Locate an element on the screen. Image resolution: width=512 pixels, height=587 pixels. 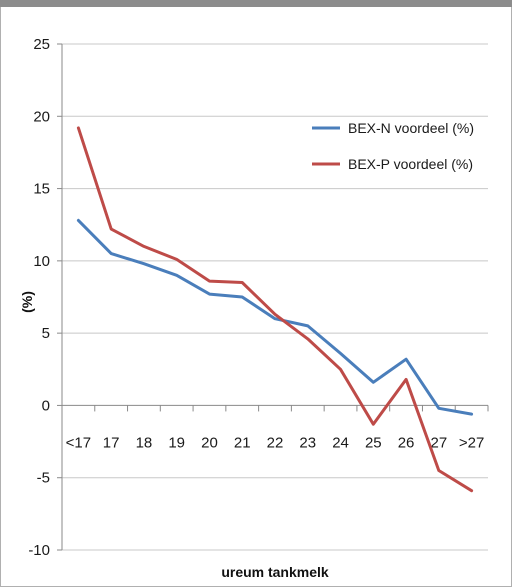
y-tick-label: -5 is located at coordinates (43, 478).